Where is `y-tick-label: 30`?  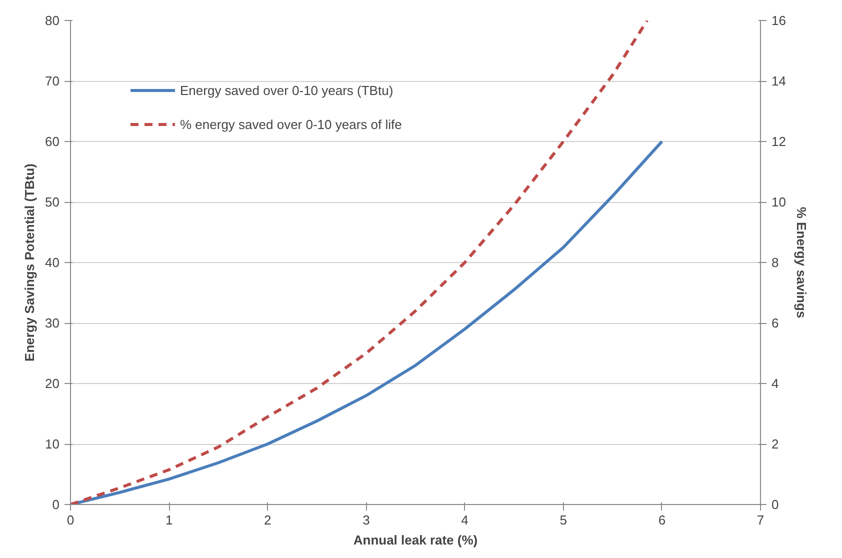
y-tick-label: 30 is located at coordinates (52, 323).